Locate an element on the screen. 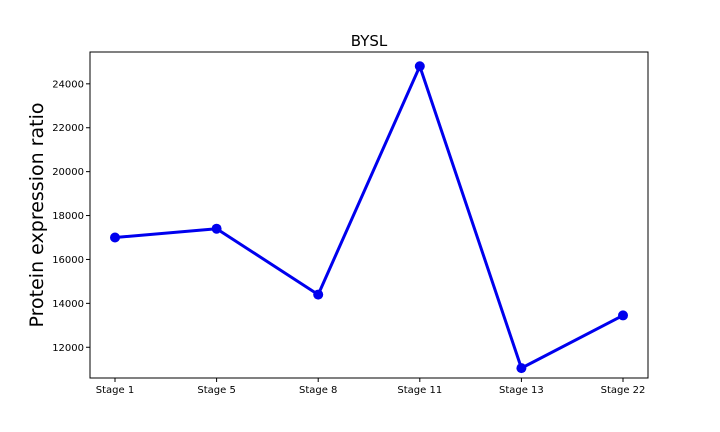 Image resolution: width=720 pixels, height=432 pixels. y-tick-label: 18000 is located at coordinates (68, 216).